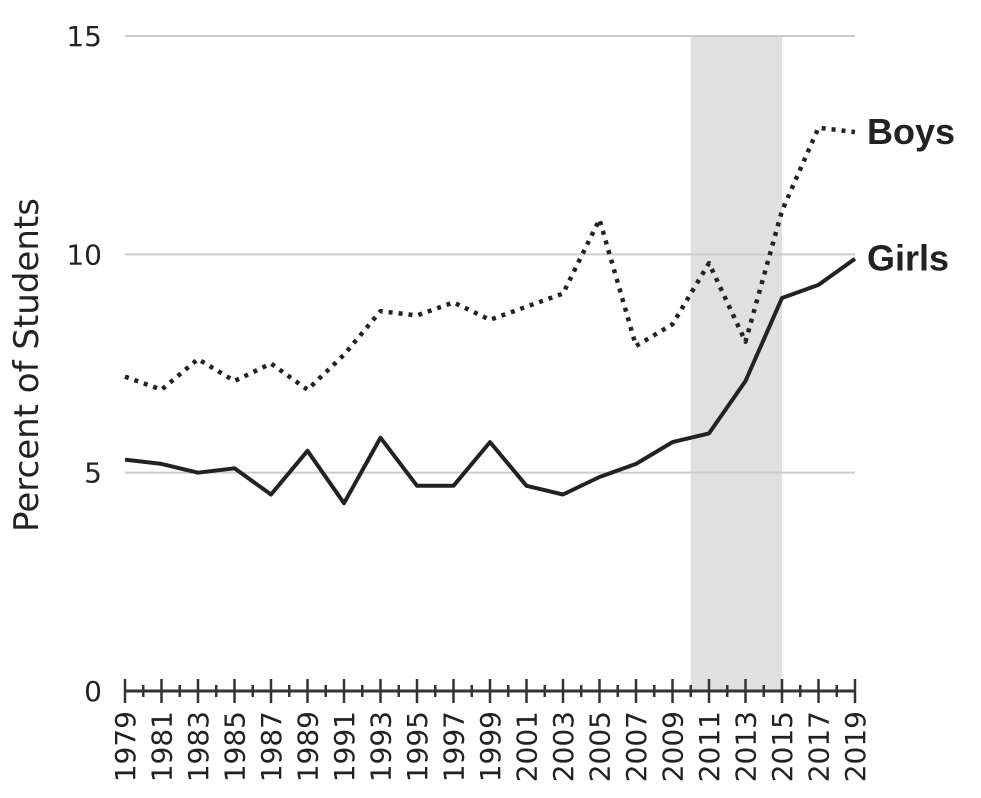  Describe the element at coordinates (454, 746) in the screenshot. I see `x-tick-label: 1997` at that location.